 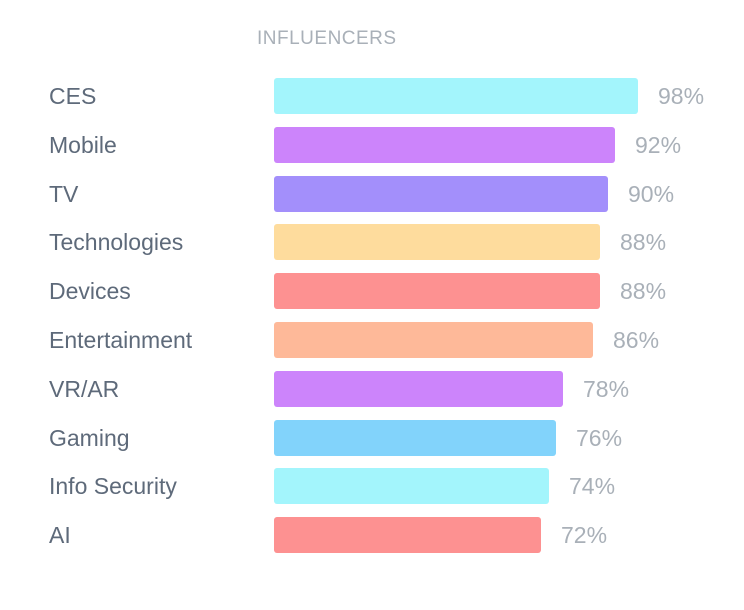 I want to click on value-label: 76%, so click(x=599, y=438).